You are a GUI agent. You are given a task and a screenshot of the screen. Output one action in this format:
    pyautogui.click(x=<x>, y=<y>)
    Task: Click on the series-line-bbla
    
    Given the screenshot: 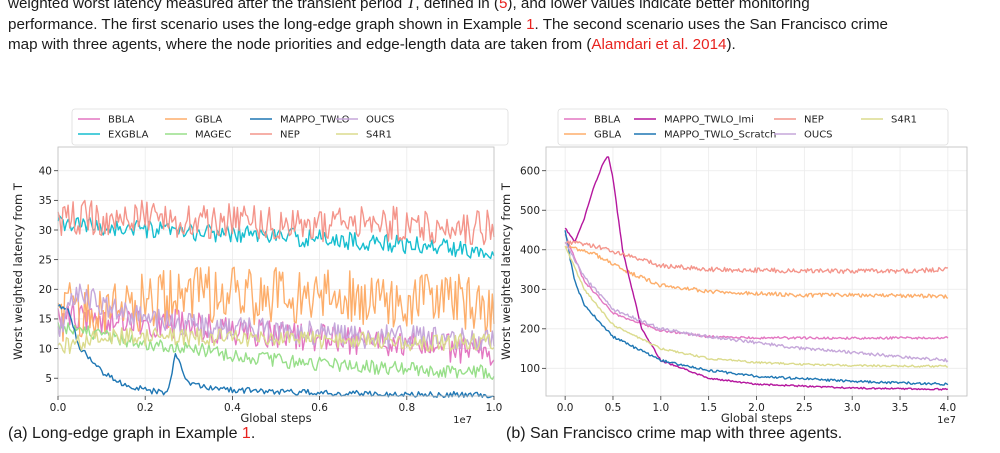 What is the action you would take?
    pyautogui.click(x=756, y=286)
    